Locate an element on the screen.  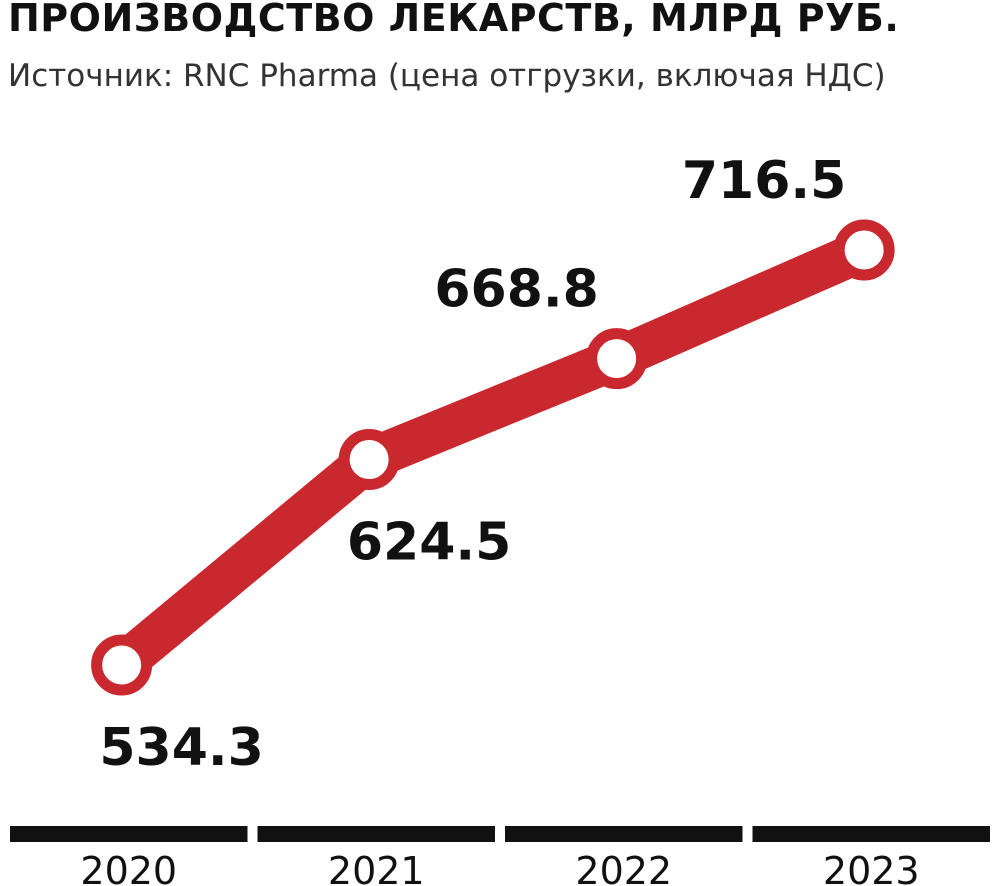
data-label-2020: 534.3 is located at coordinates (181, 748).